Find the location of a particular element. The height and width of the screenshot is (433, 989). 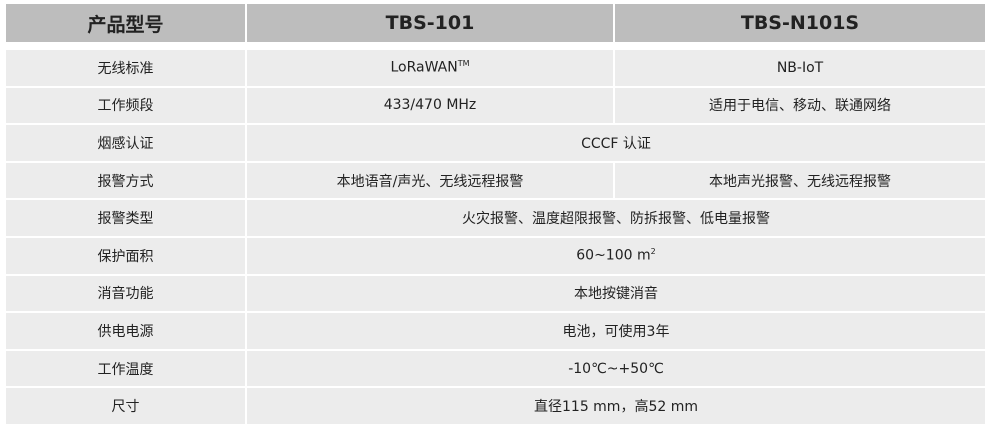

spacer is located at coordinates (495, 46).